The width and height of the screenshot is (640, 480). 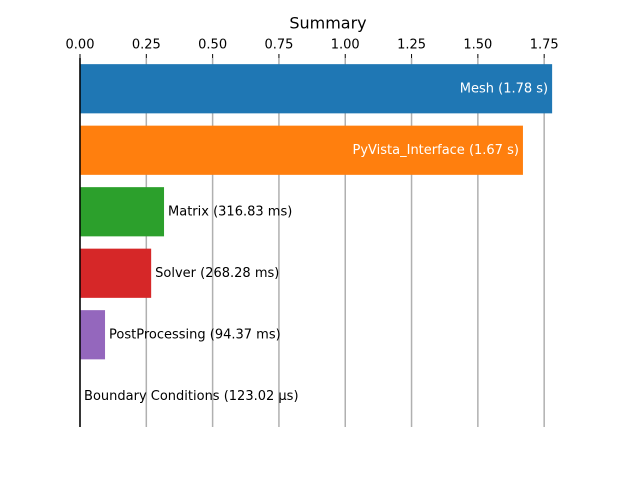 What do you see at coordinates (278, 45) in the screenshot?
I see `x-tick-label: 0.75` at bounding box center [278, 45].